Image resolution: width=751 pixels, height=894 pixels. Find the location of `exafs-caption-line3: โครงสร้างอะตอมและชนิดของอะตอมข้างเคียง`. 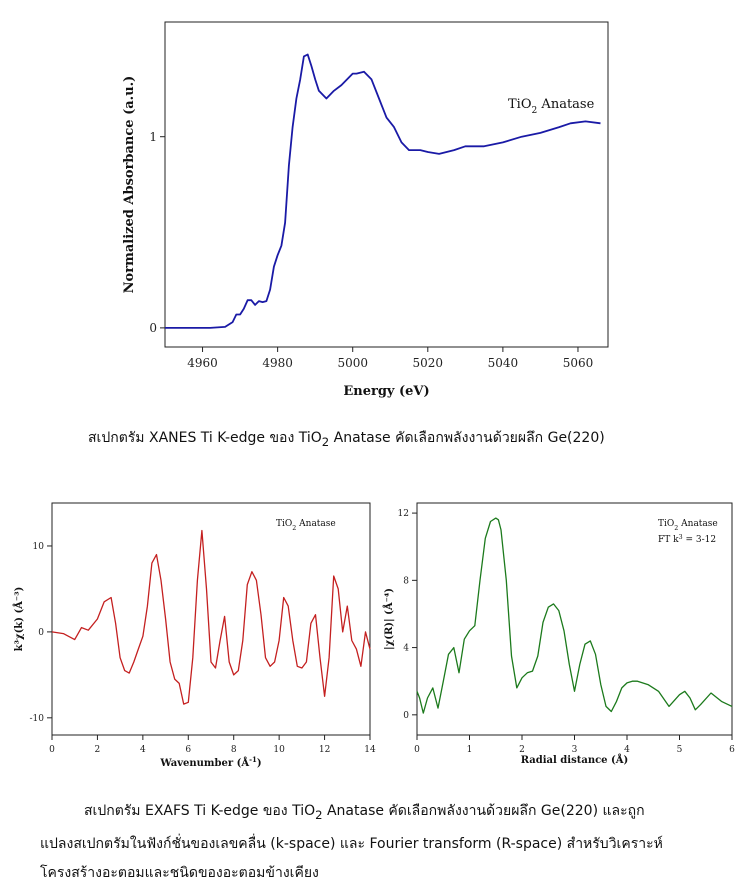

exafs-caption-line3: โครงสร้างอะตอมและชนิดของอะตอมข้างเคียง is located at coordinates (179, 872).